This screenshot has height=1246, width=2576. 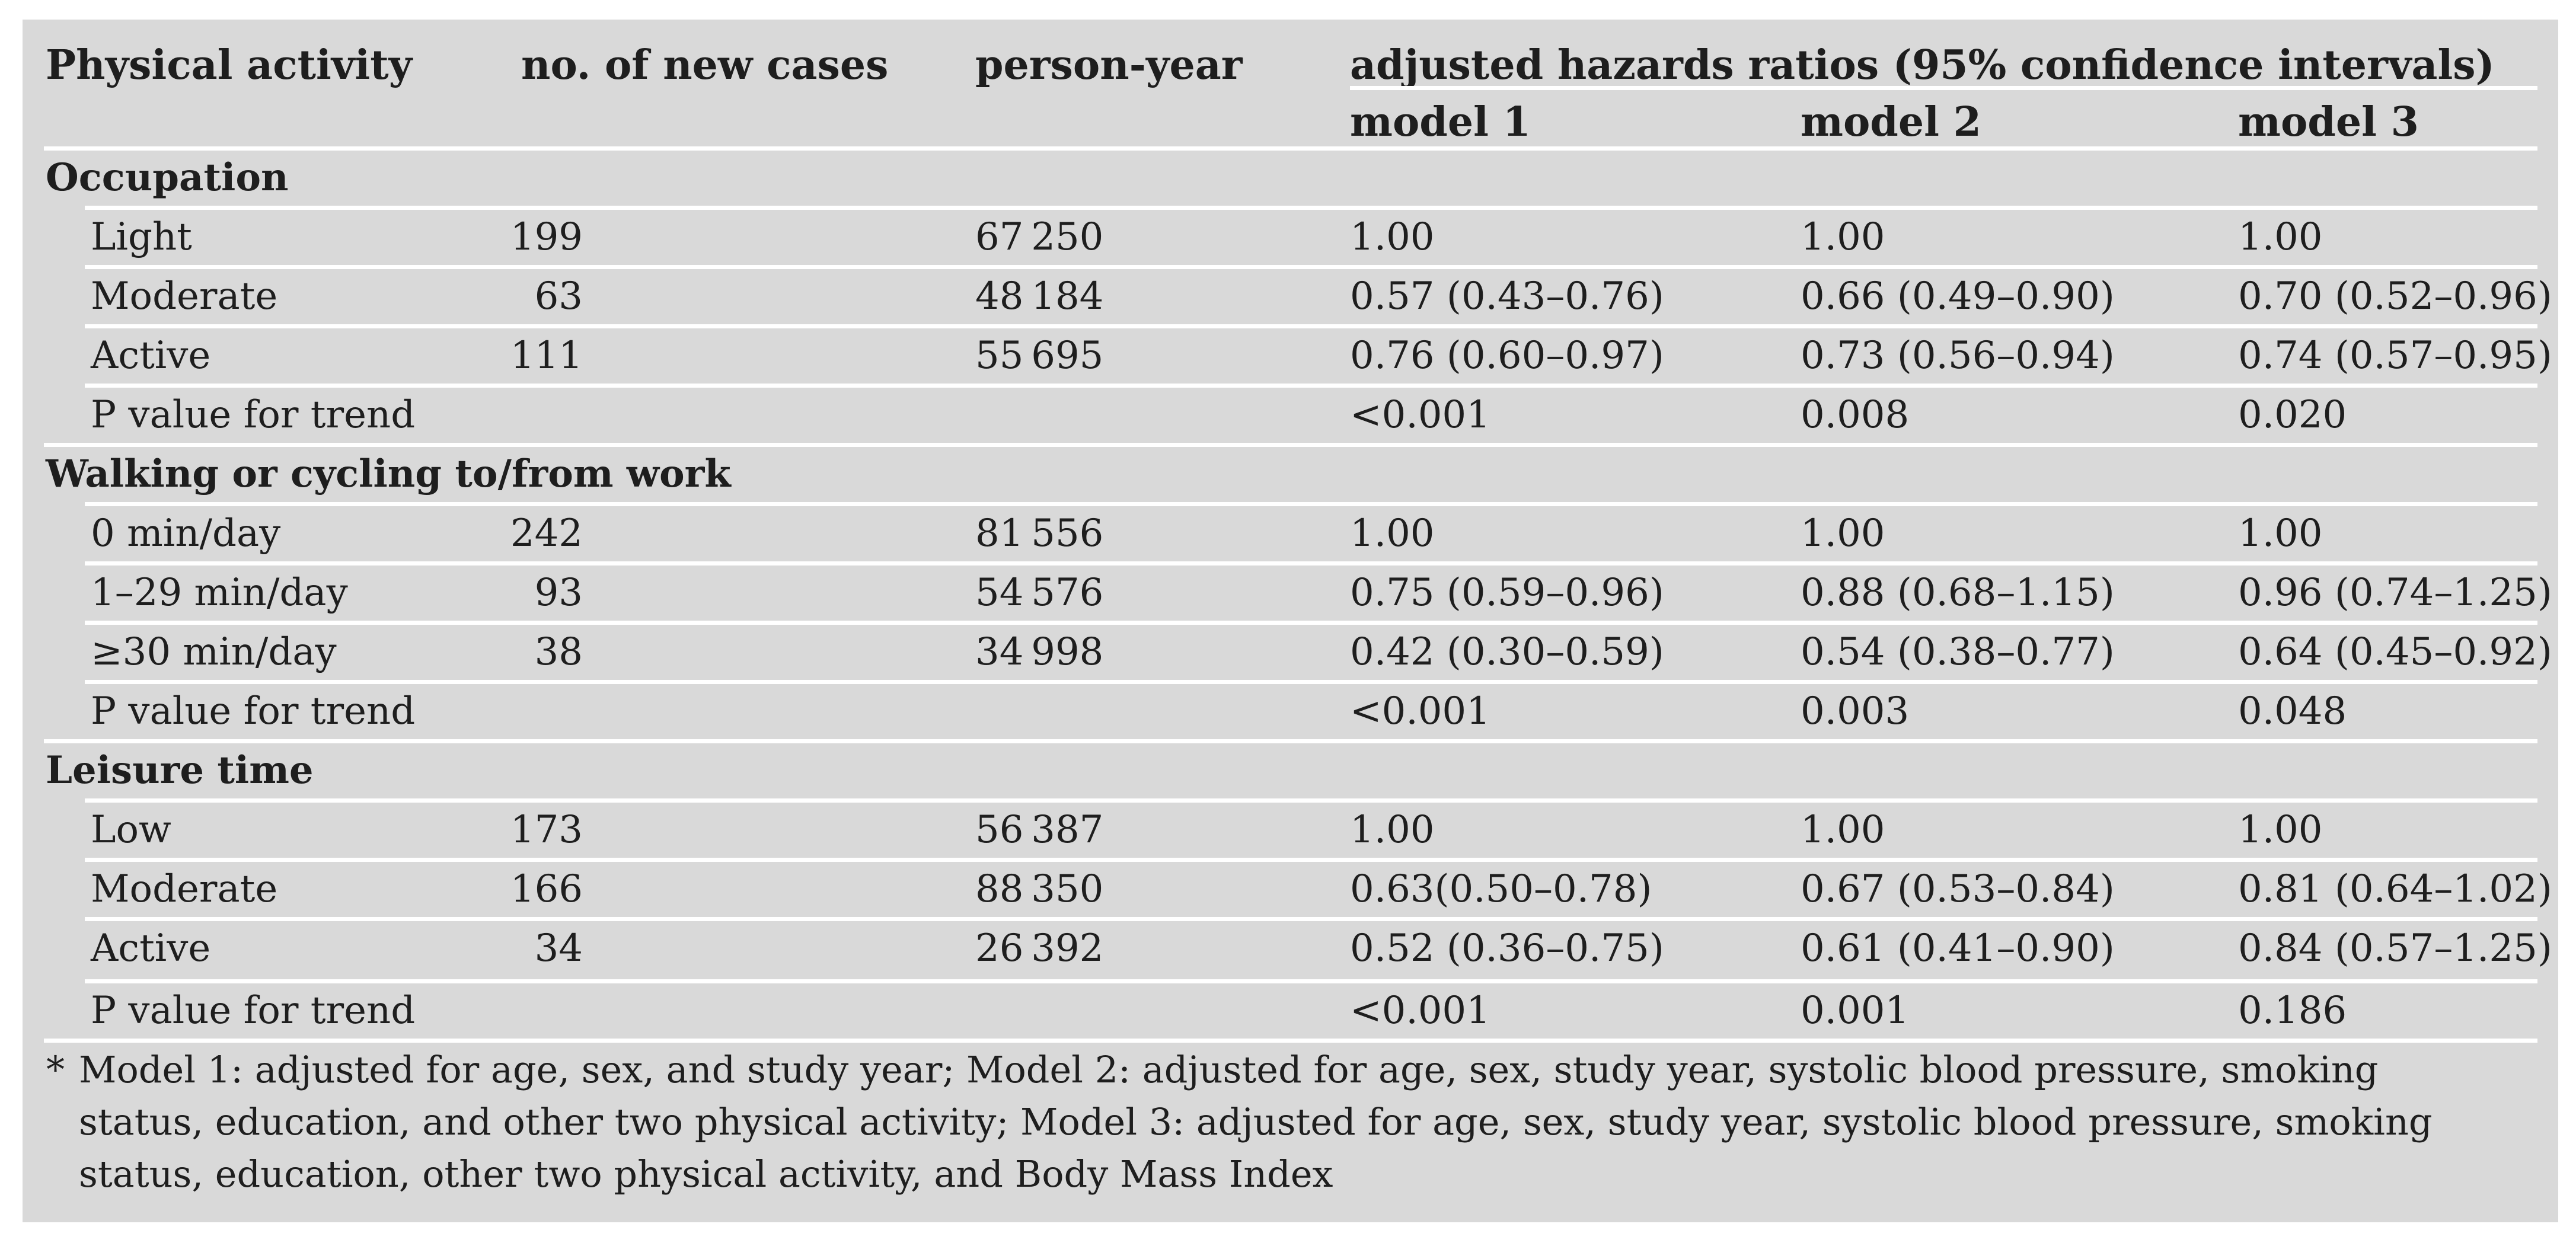 I want to click on cell-model-1: 0.63(0.50–0.78), so click(x=1501, y=889).